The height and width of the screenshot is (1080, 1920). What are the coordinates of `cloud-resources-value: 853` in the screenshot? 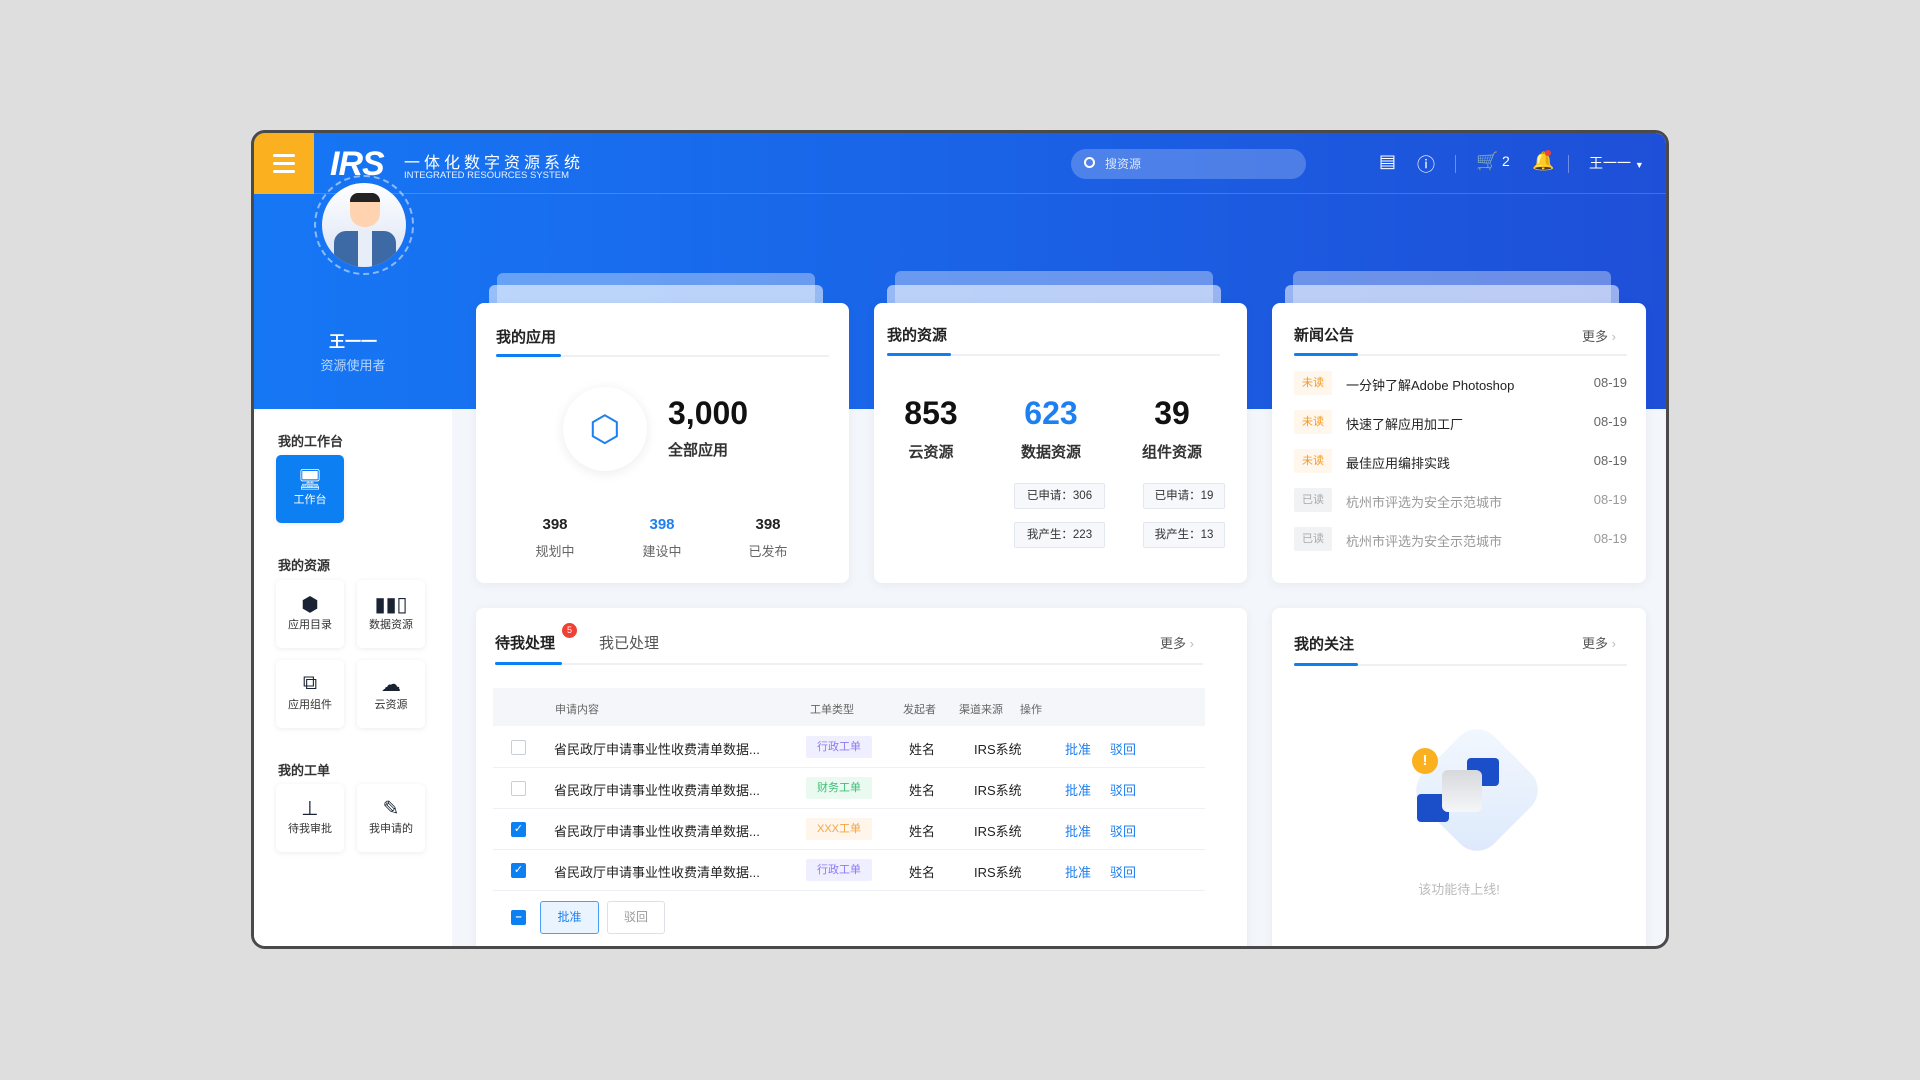 It's located at (931, 413).